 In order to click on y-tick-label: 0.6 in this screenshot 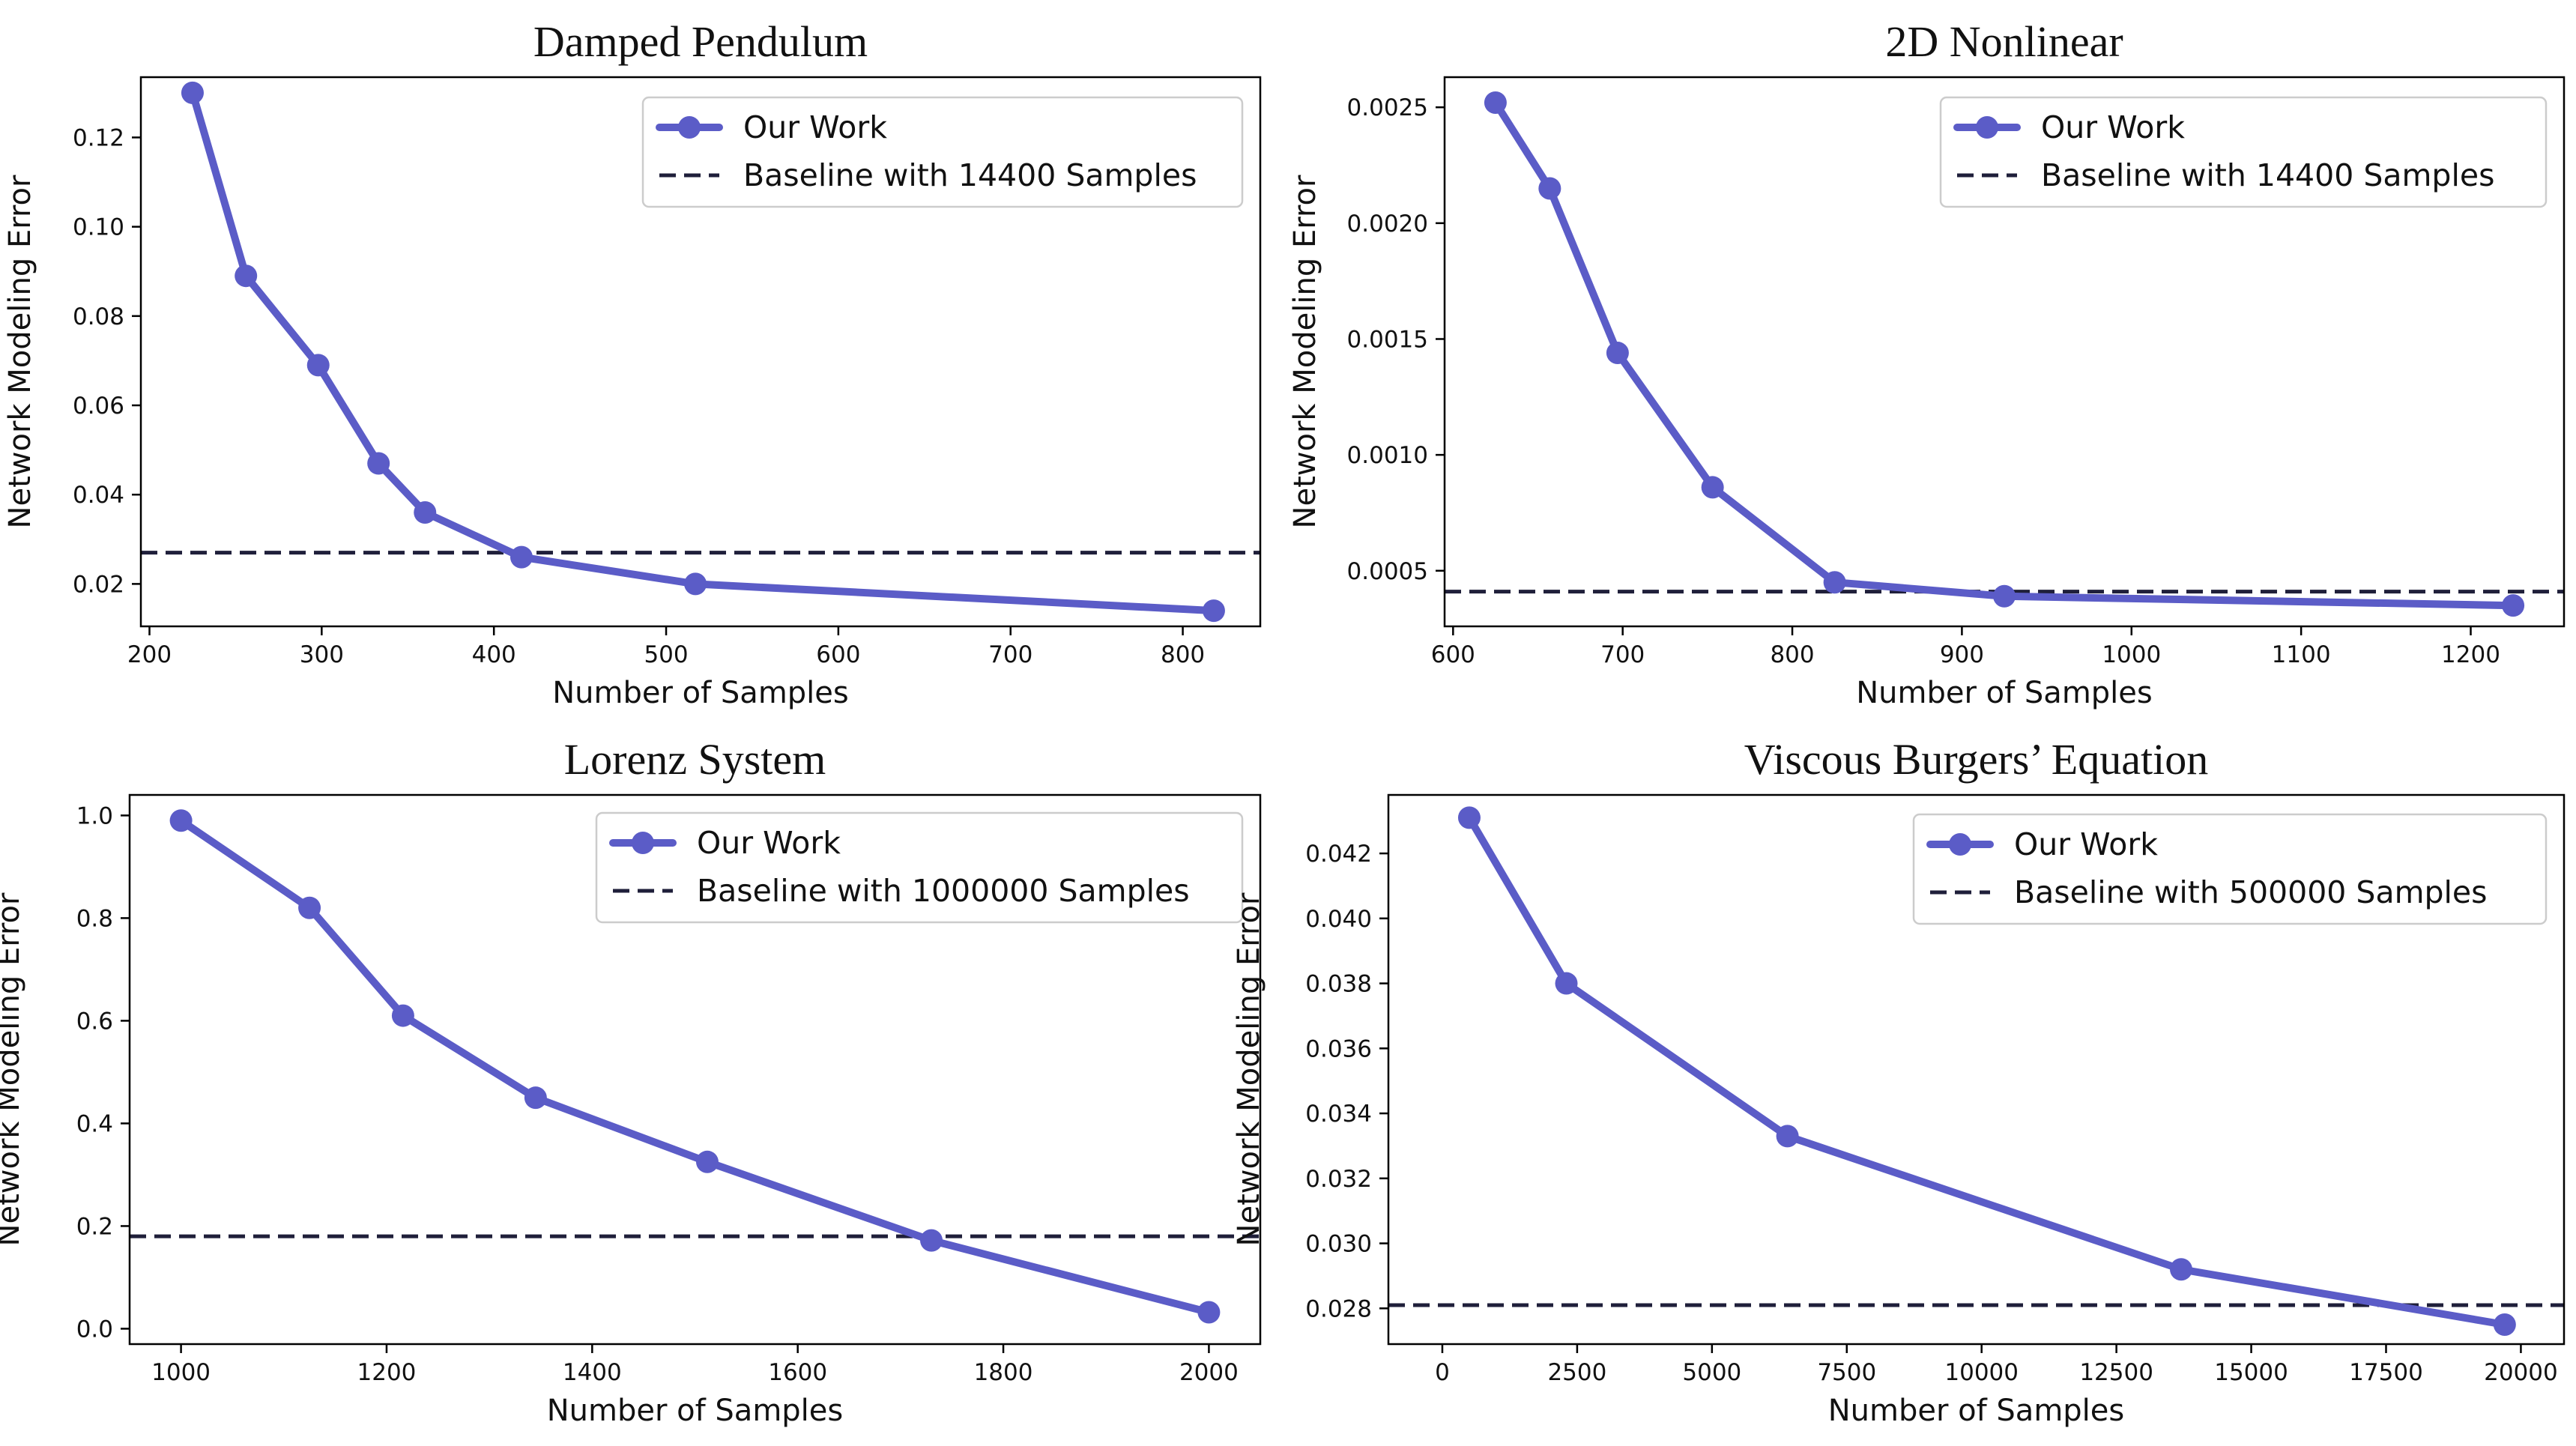, I will do `click(94, 1021)`.